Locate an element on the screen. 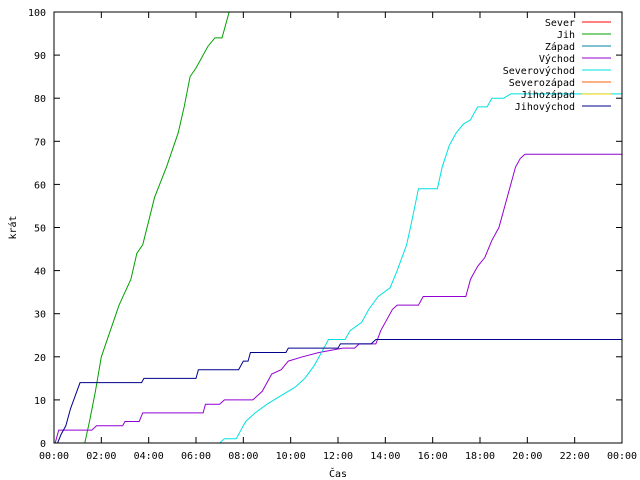  x-tick-label: 06:00 is located at coordinates (196, 456).